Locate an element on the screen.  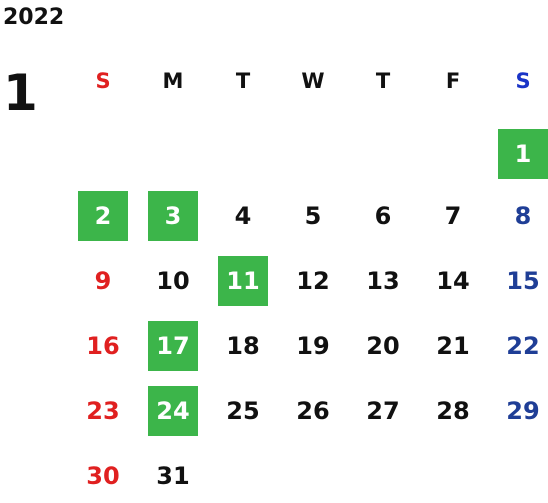
day-cell: 18 is located at coordinates (243, 346).